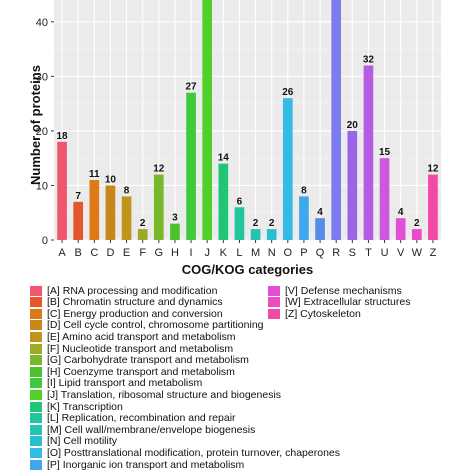 Image resolution: width=474 pixels, height=474 pixels. What do you see at coordinates (304, 218) in the screenshot?
I see `bar-P` at bounding box center [304, 218].